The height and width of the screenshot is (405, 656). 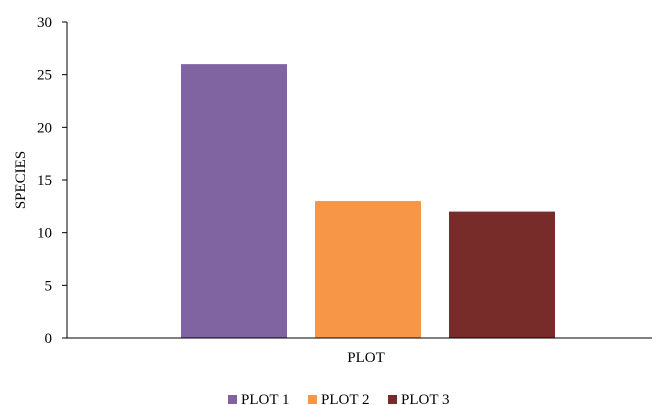 What do you see at coordinates (44, 128) in the screenshot?
I see `y-tick-label: 20` at bounding box center [44, 128].